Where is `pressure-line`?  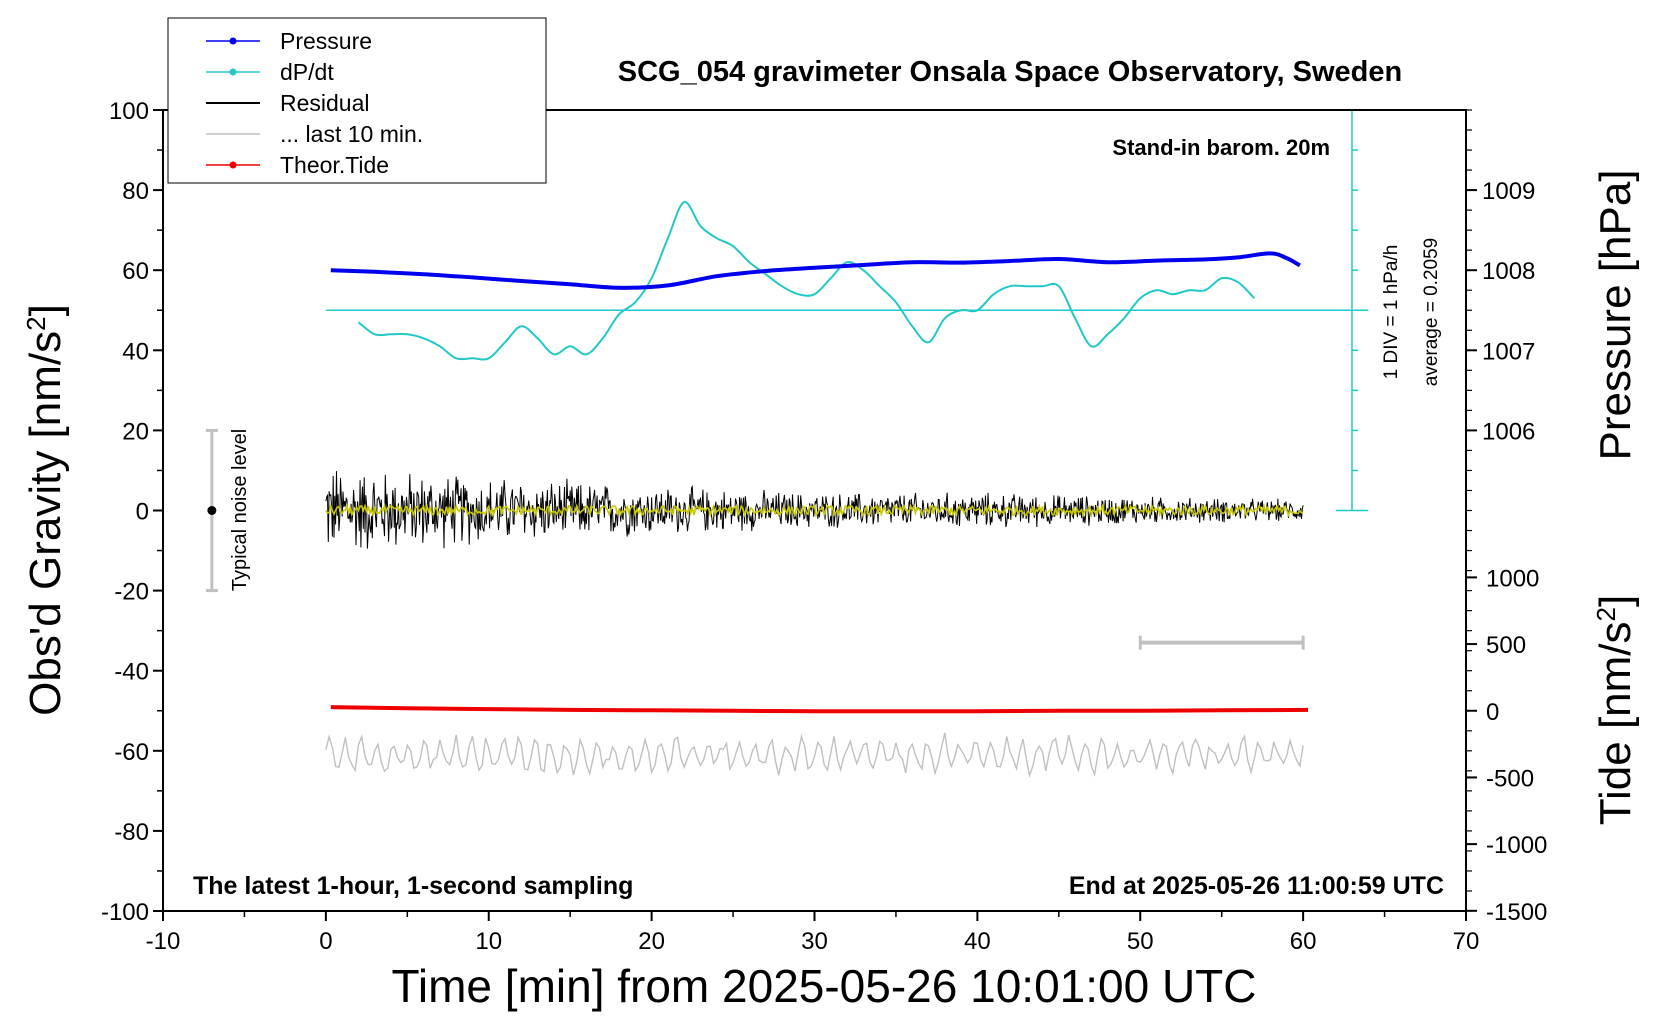 pressure-line is located at coordinates (815, 270).